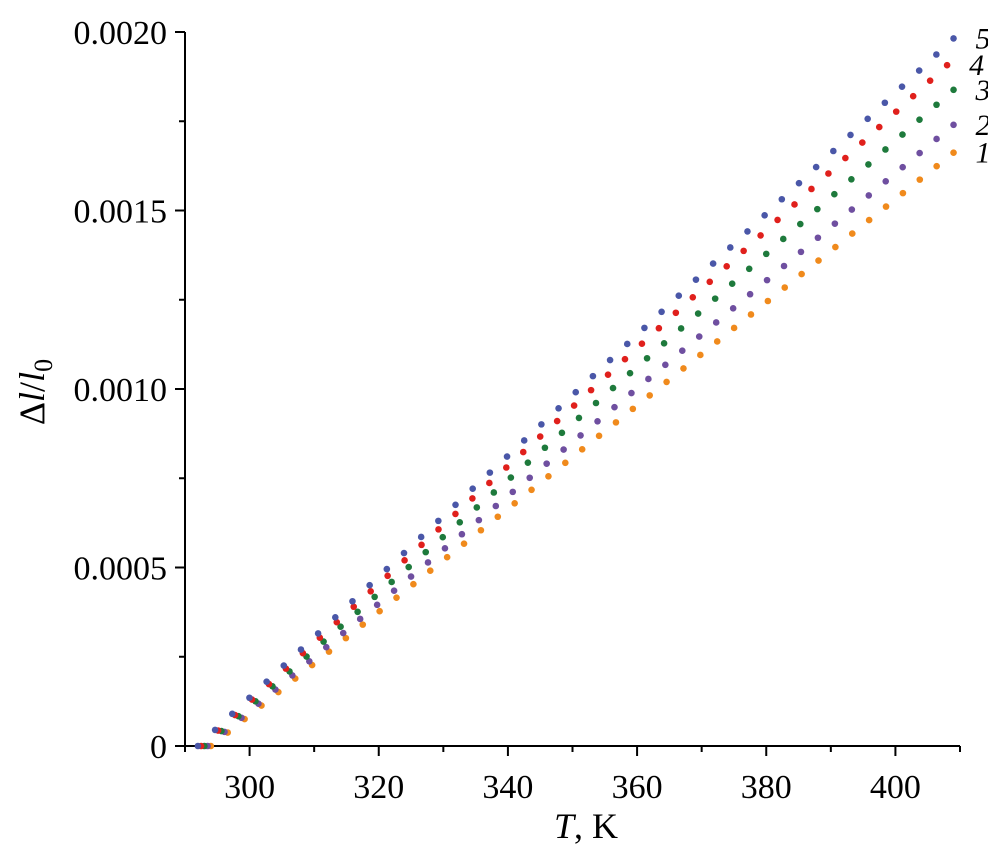 The height and width of the screenshot is (853, 988). What do you see at coordinates (35, 392) in the screenshot?
I see `y-axis-title: Δl/l0` at bounding box center [35, 392].